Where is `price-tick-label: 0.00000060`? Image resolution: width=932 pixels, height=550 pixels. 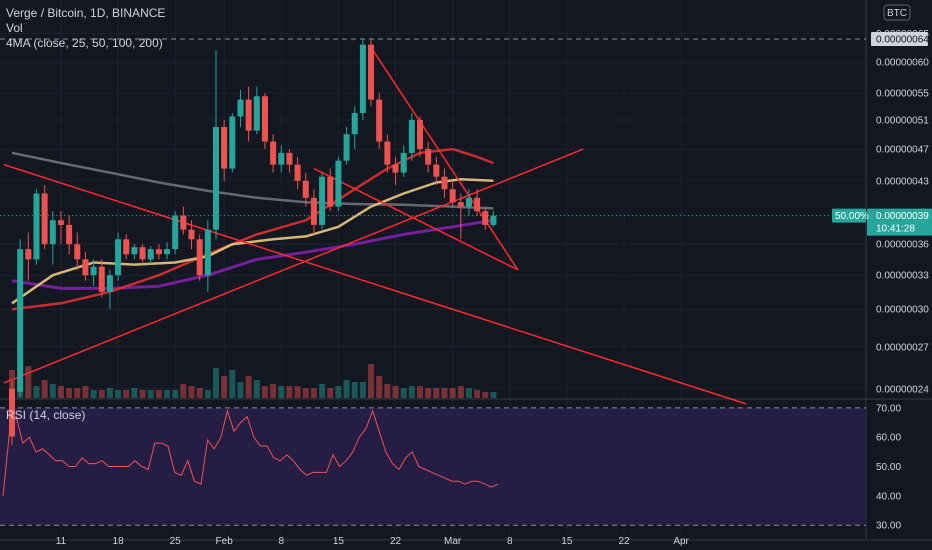 price-tick-label: 0.00000060 is located at coordinates (902, 62).